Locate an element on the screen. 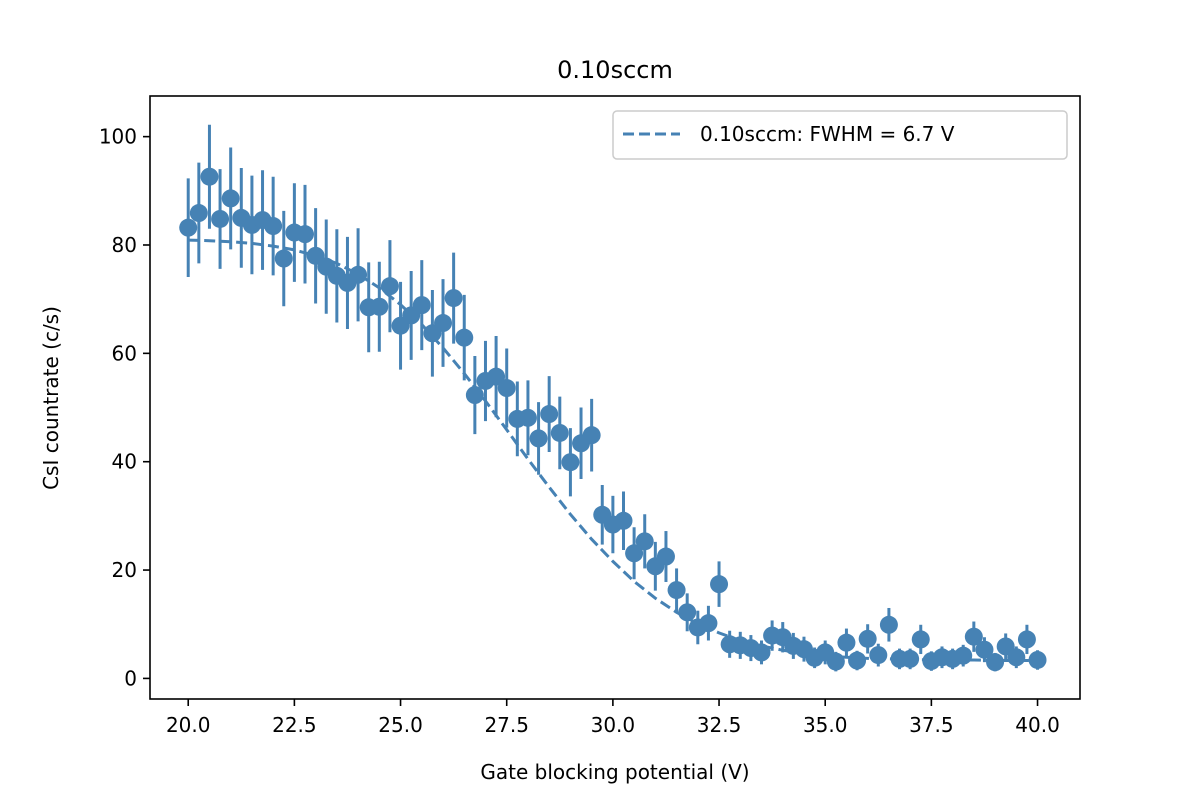  x-tick-label: 40.0 is located at coordinates (1037, 725).